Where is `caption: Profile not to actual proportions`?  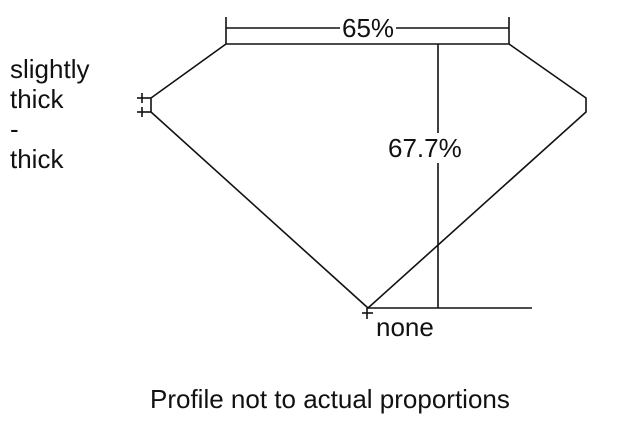
caption: Profile not to actual proportions is located at coordinates (330, 399).